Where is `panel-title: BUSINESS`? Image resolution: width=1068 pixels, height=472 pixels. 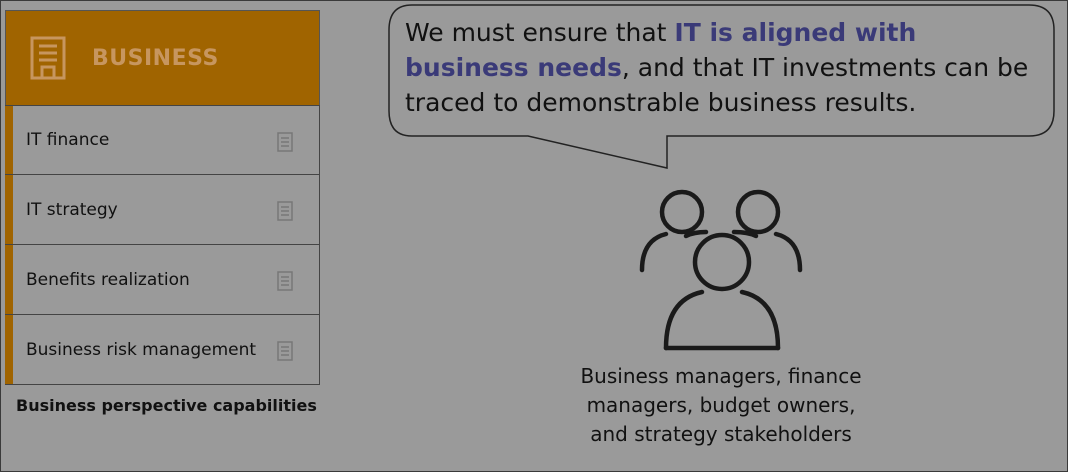
panel-title: BUSINESS is located at coordinates (155, 58).